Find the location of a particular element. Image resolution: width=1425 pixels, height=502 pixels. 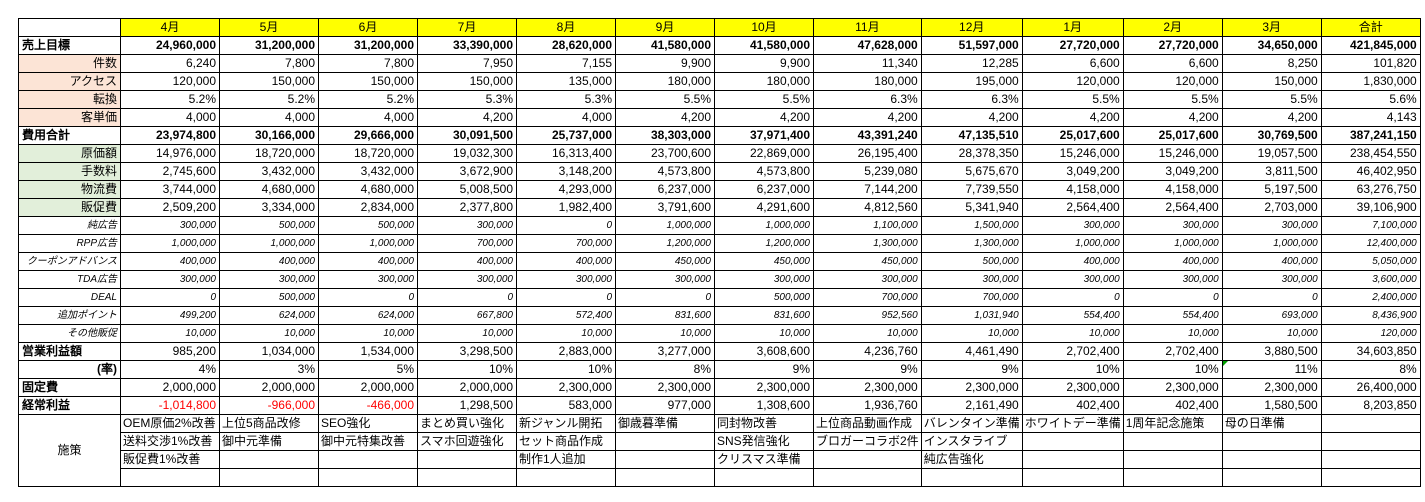

month-header-cell: 9月 is located at coordinates (665, 27).